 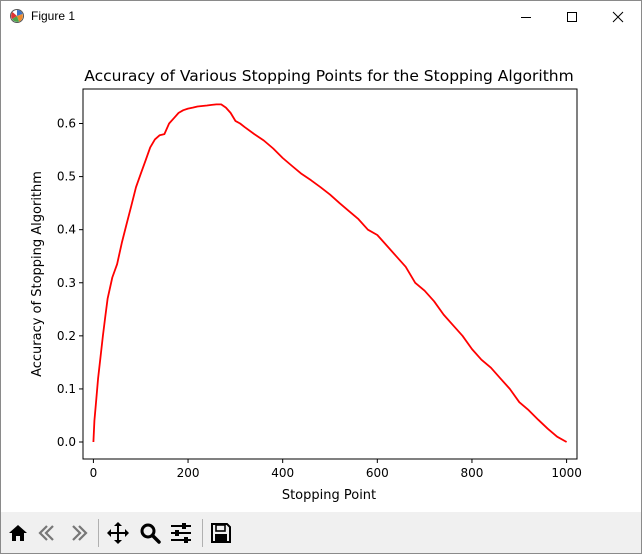 I want to click on y-tick-label: 0.0, so click(x=66, y=442).